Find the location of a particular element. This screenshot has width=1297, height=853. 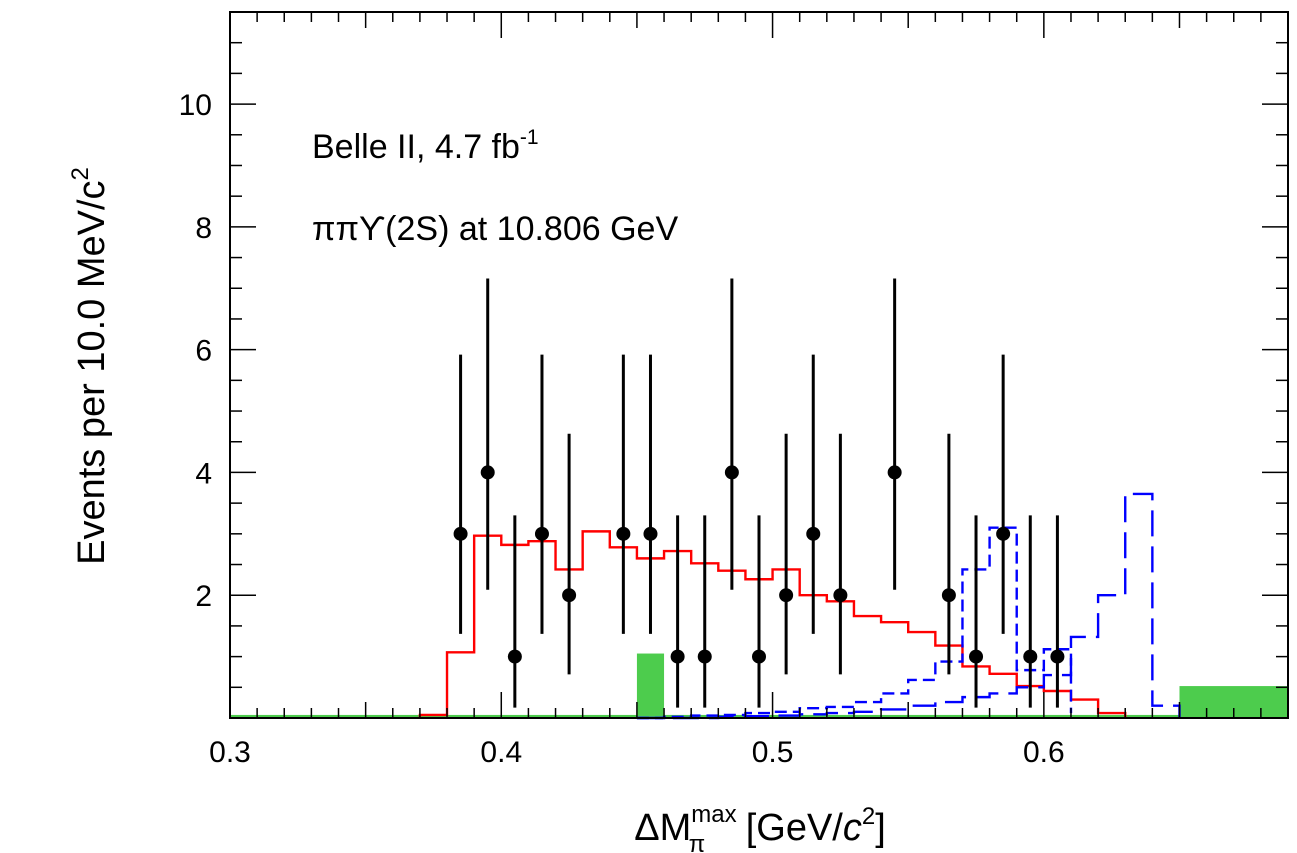

annotation-process: ππϒ(2S) at 10.806 GeV is located at coordinates (495, 229).